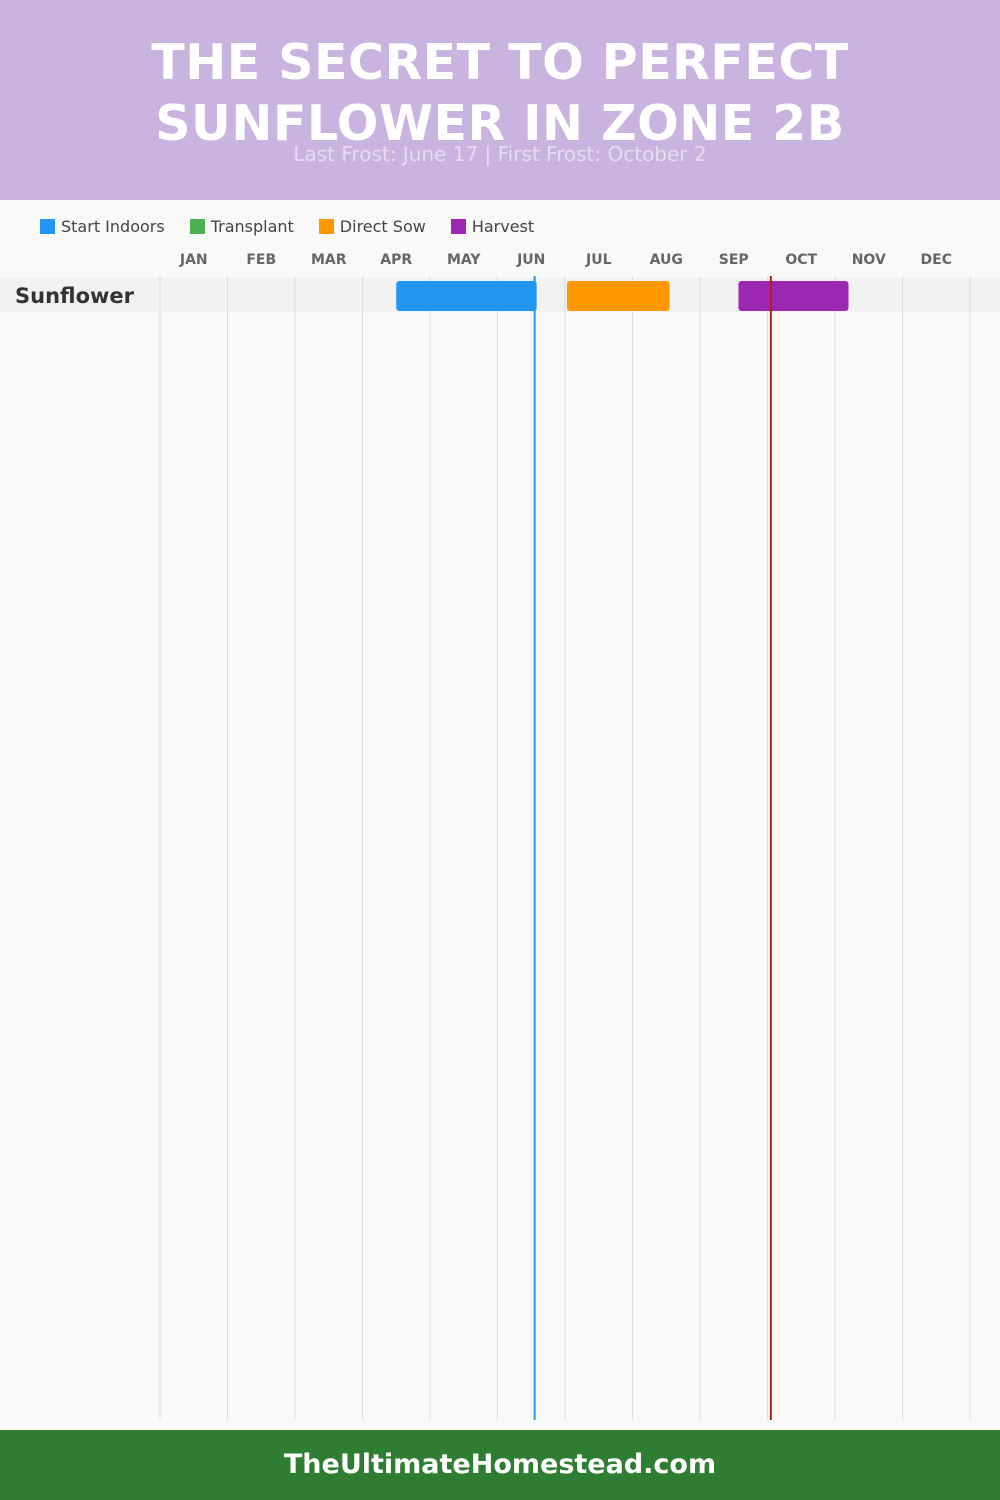 The height and width of the screenshot is (1500, 1000). I want to click on legend-swatch-start-indoors, so click(47, 226).